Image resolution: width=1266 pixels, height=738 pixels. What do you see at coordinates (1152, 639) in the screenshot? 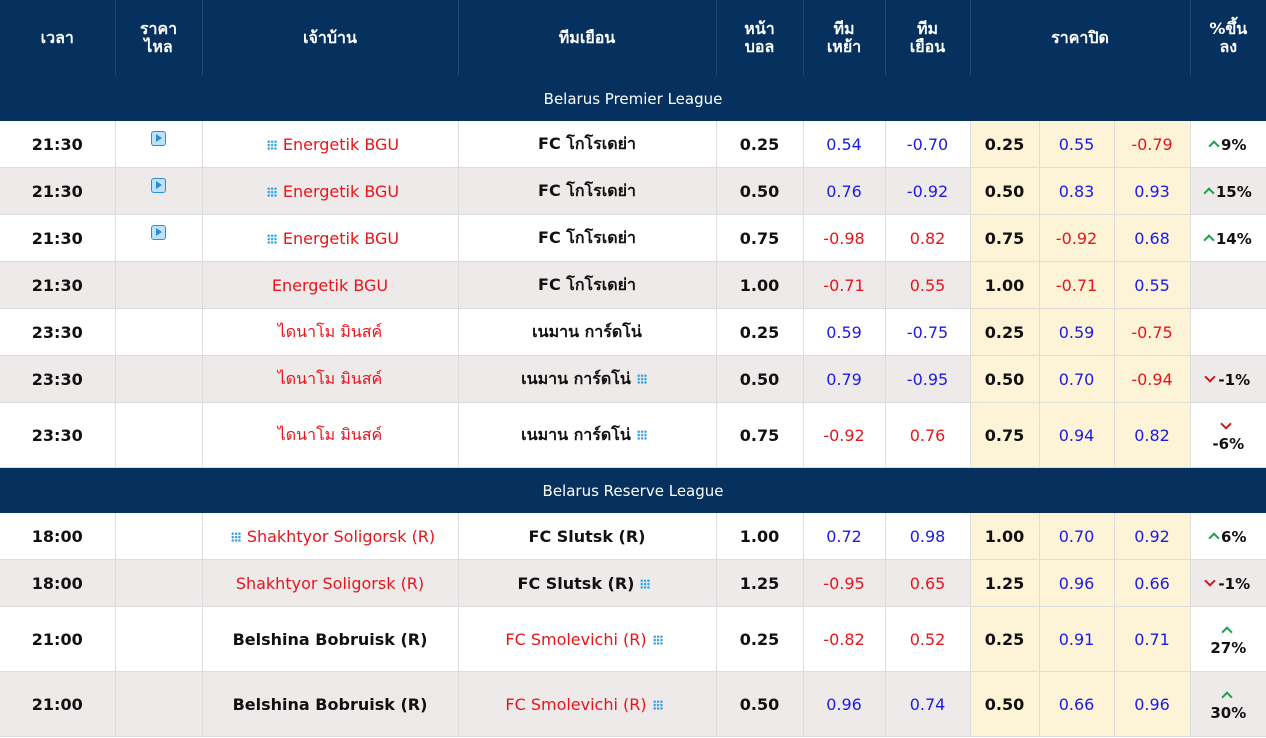
I see `closing-away-odds: 0.71` at bounding box center [1152, 639].